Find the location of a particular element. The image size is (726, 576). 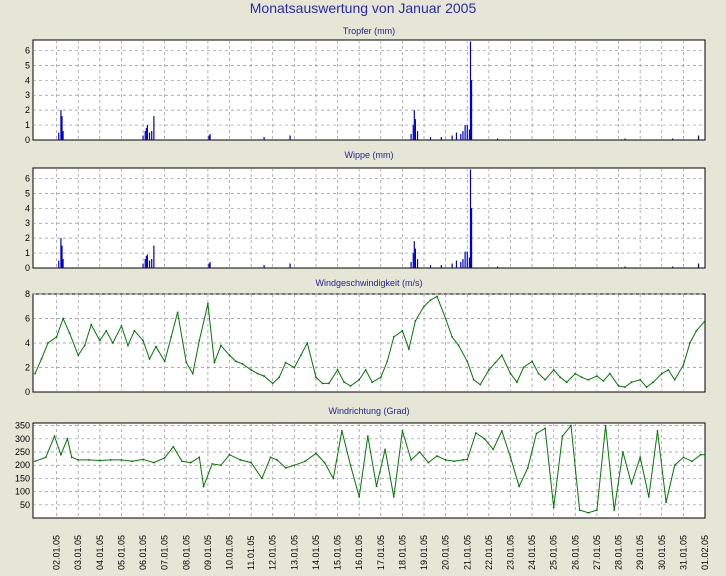

y-tick-label: 1 is located at coordinates (27, 253).